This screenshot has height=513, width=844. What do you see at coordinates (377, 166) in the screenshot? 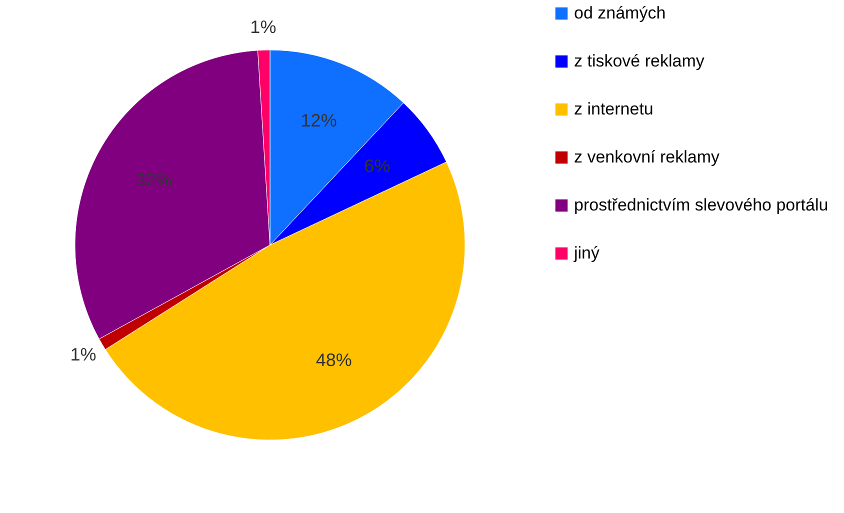
I see `data-label: 6%` at bounding box center [377, 166].